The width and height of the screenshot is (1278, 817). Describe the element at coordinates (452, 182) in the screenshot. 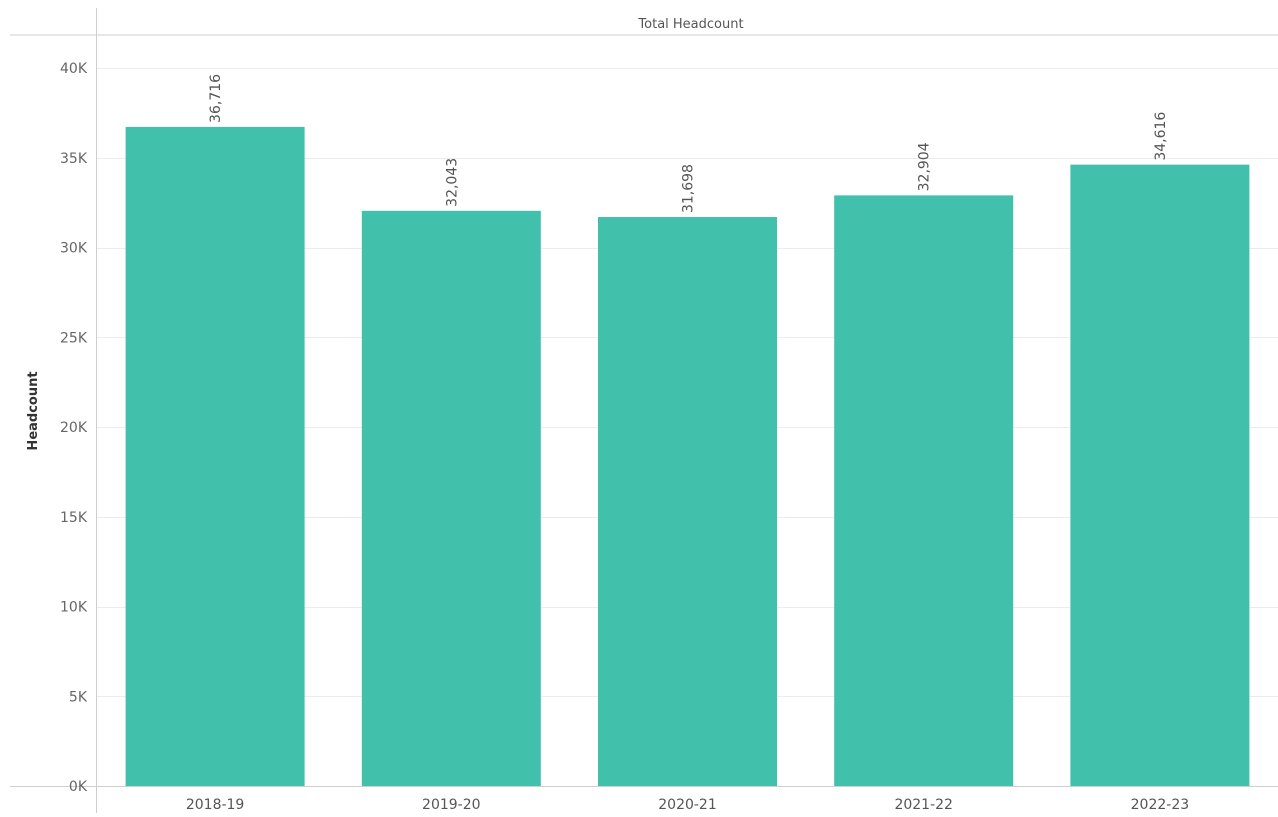

I see `bar-value-label: 32,043` at that location.